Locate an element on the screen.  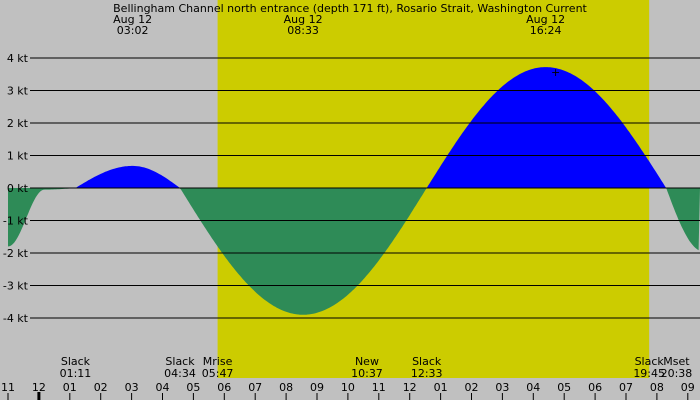
y-tick-label: -2 kt is located at coordinates (16, 253).